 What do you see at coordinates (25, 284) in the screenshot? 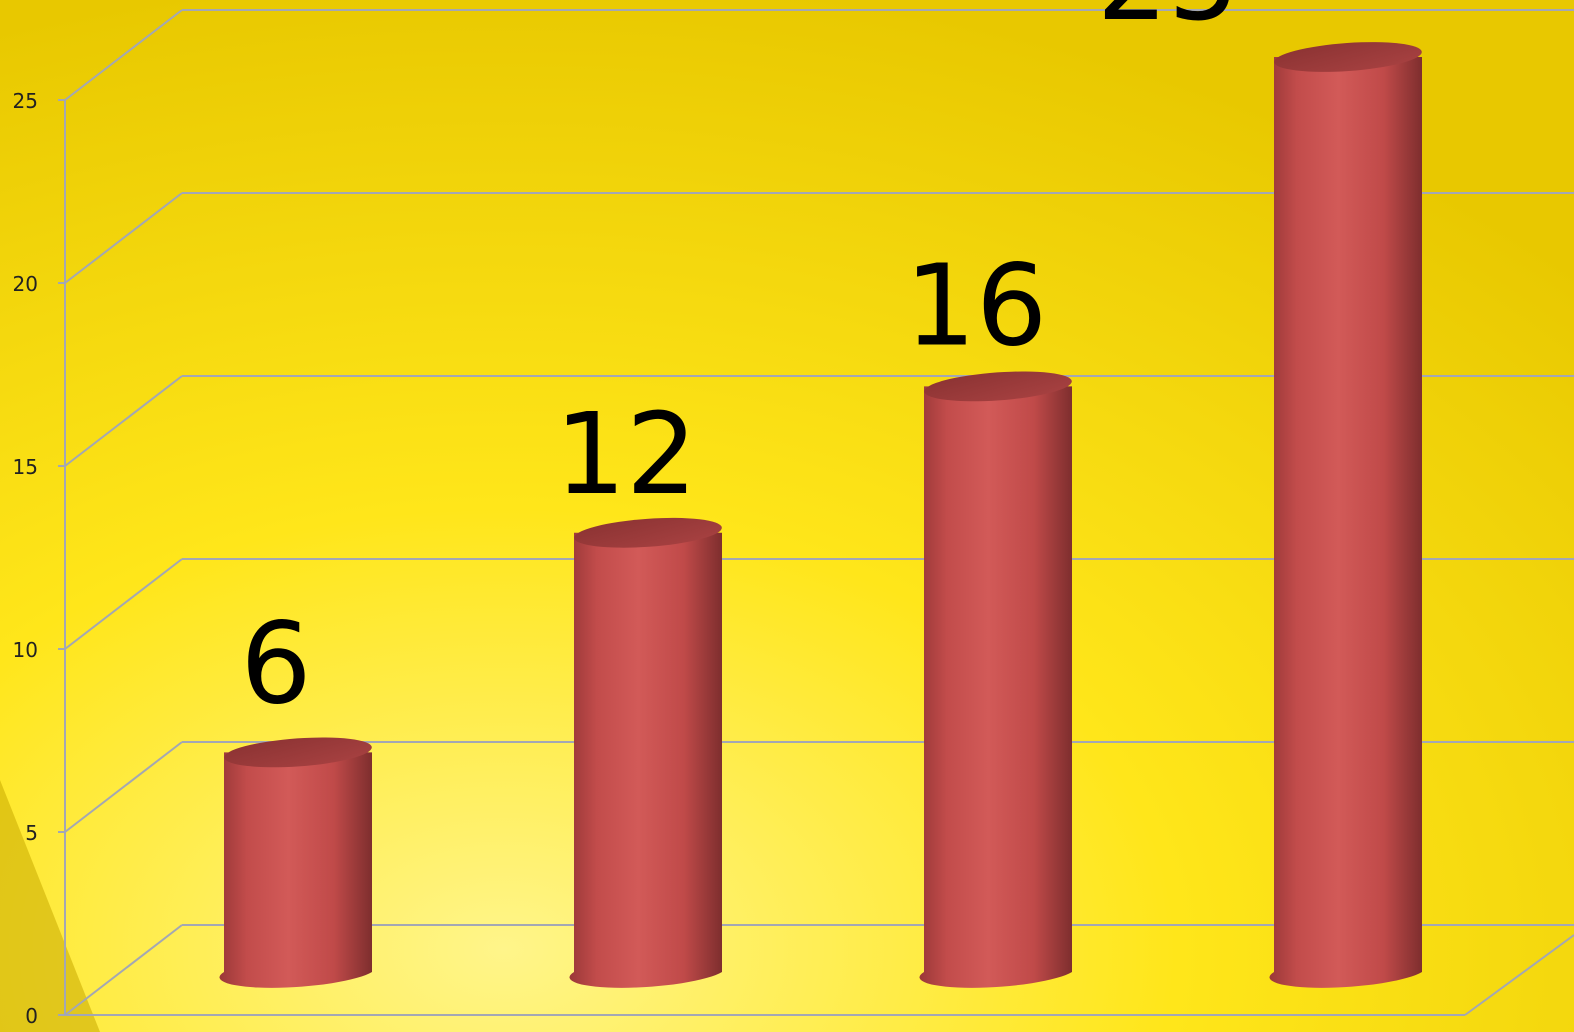
I see `y-tick-label: 20` at bounding box center [25, 284].